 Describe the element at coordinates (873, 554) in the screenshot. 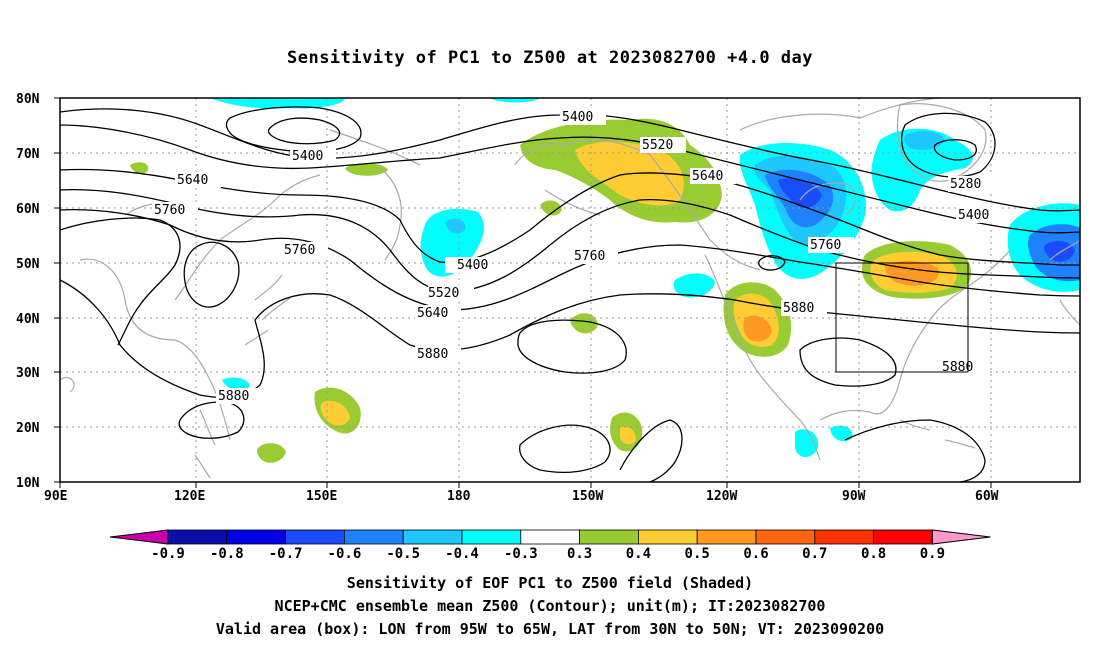

I see `colorbar-label: 0.8` at that location.